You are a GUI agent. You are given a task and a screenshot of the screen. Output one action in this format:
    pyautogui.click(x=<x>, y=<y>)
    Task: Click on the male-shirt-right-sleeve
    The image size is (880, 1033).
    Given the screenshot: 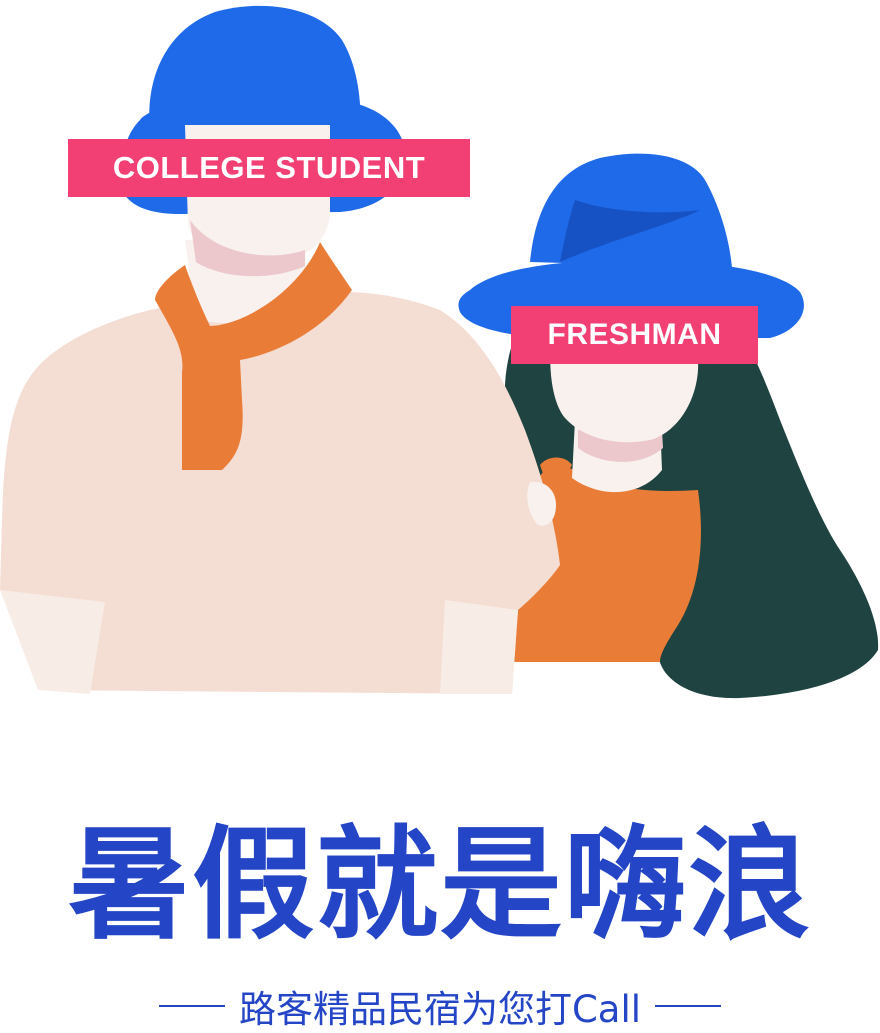 What is the action you would take?
    pyautogui.click(x=479, y=647)
    